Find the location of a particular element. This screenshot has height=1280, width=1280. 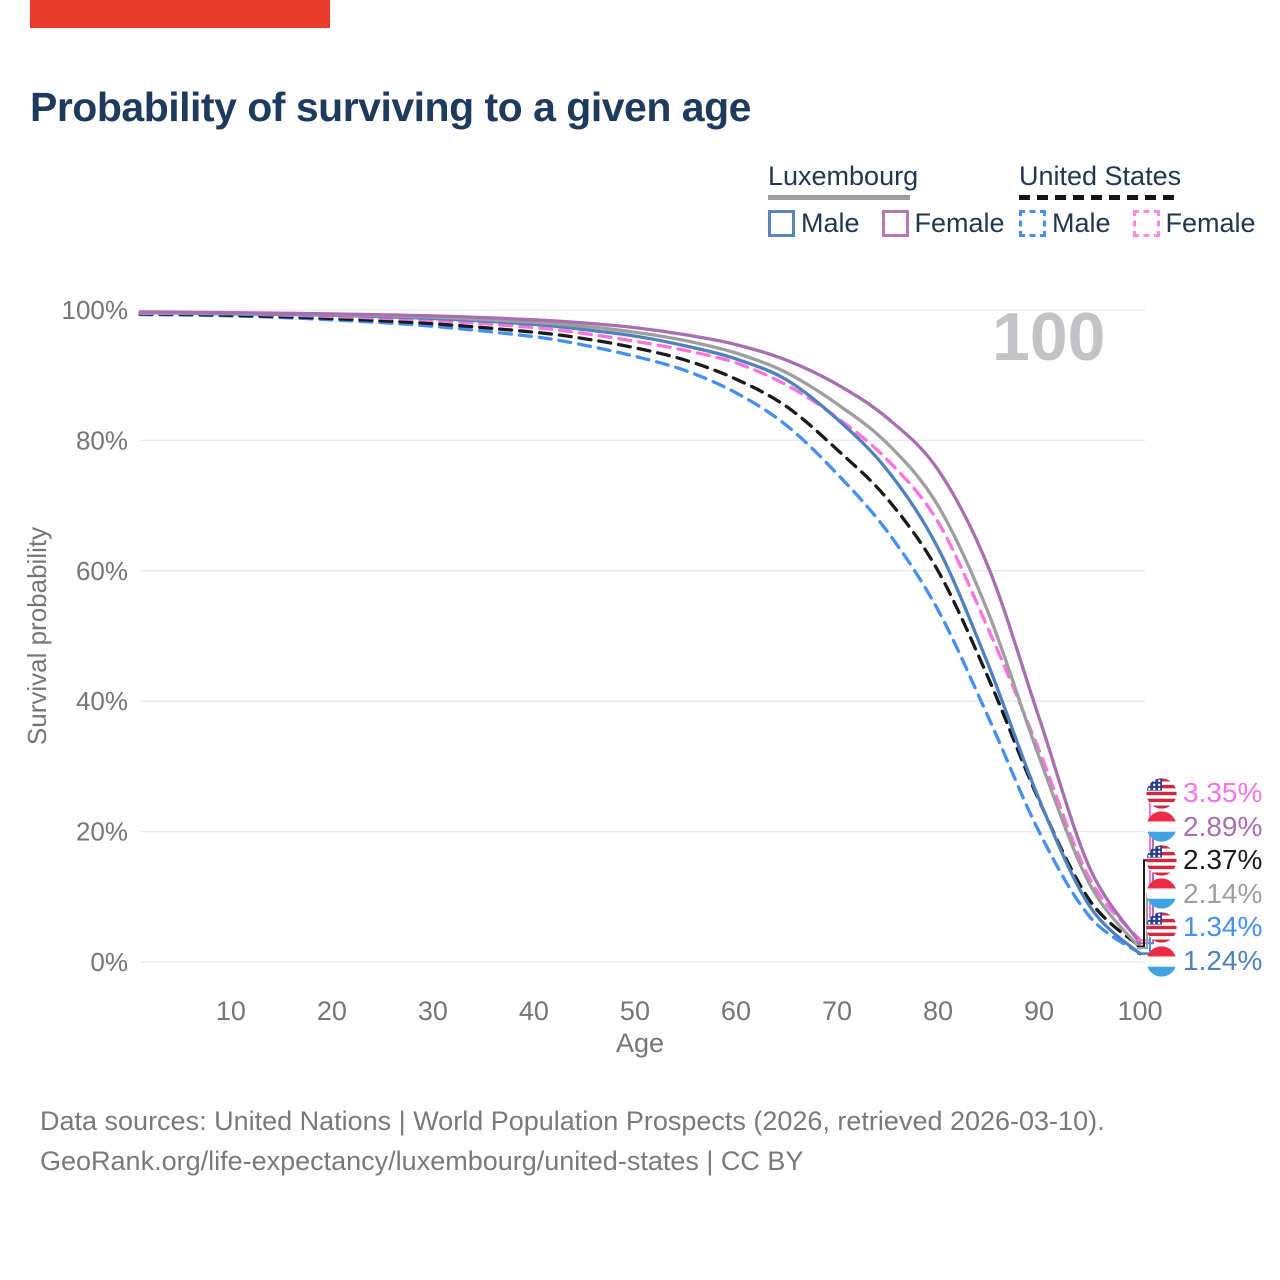

svg-text: 90 is located at coordinates (1039, 1011).